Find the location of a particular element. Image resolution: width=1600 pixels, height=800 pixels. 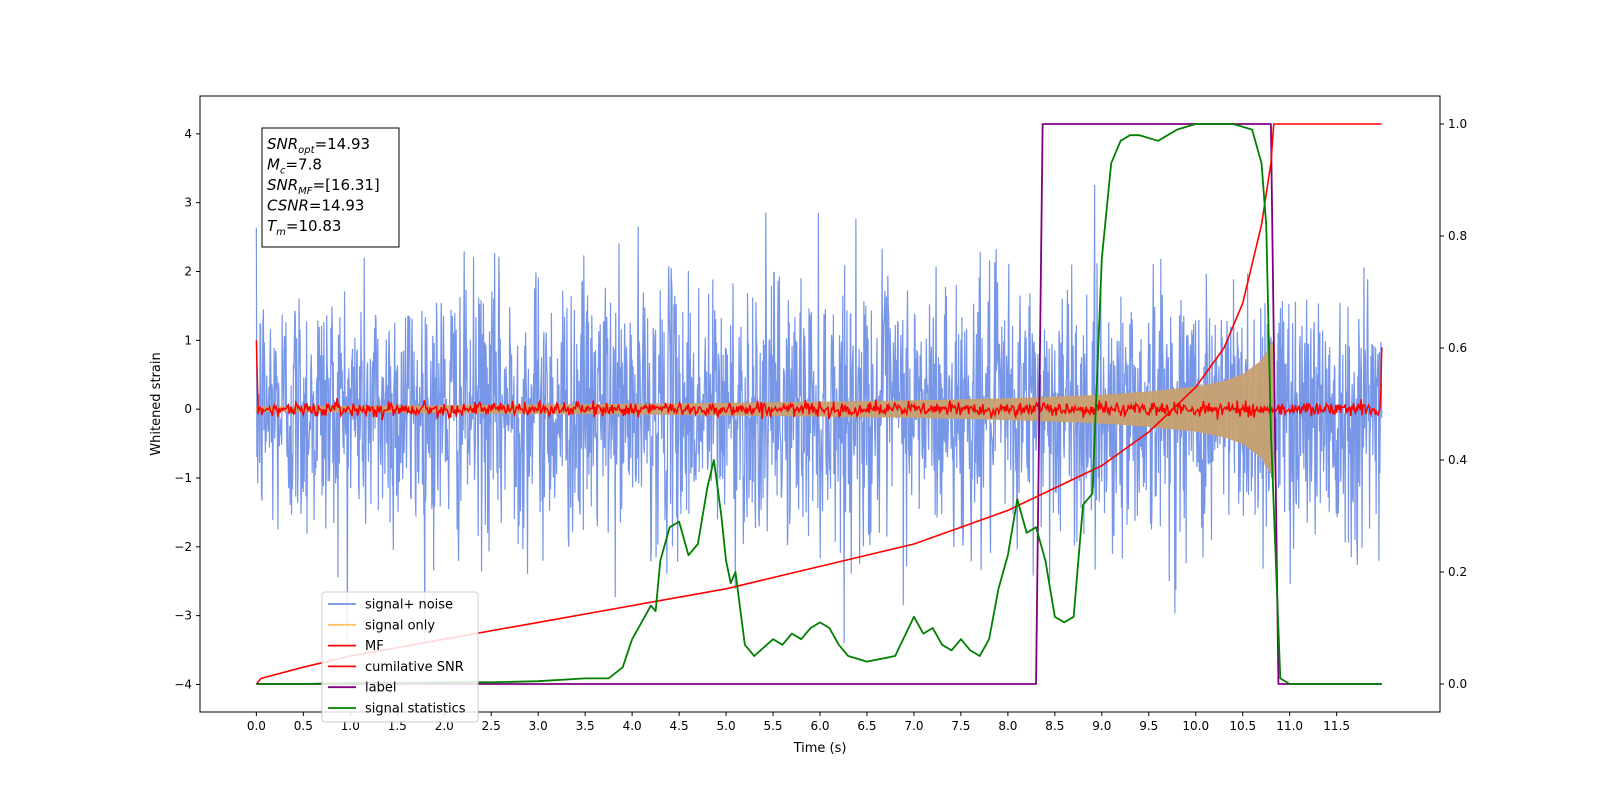

x-tick-label: 7.5 is located at coordinates (960, 726).